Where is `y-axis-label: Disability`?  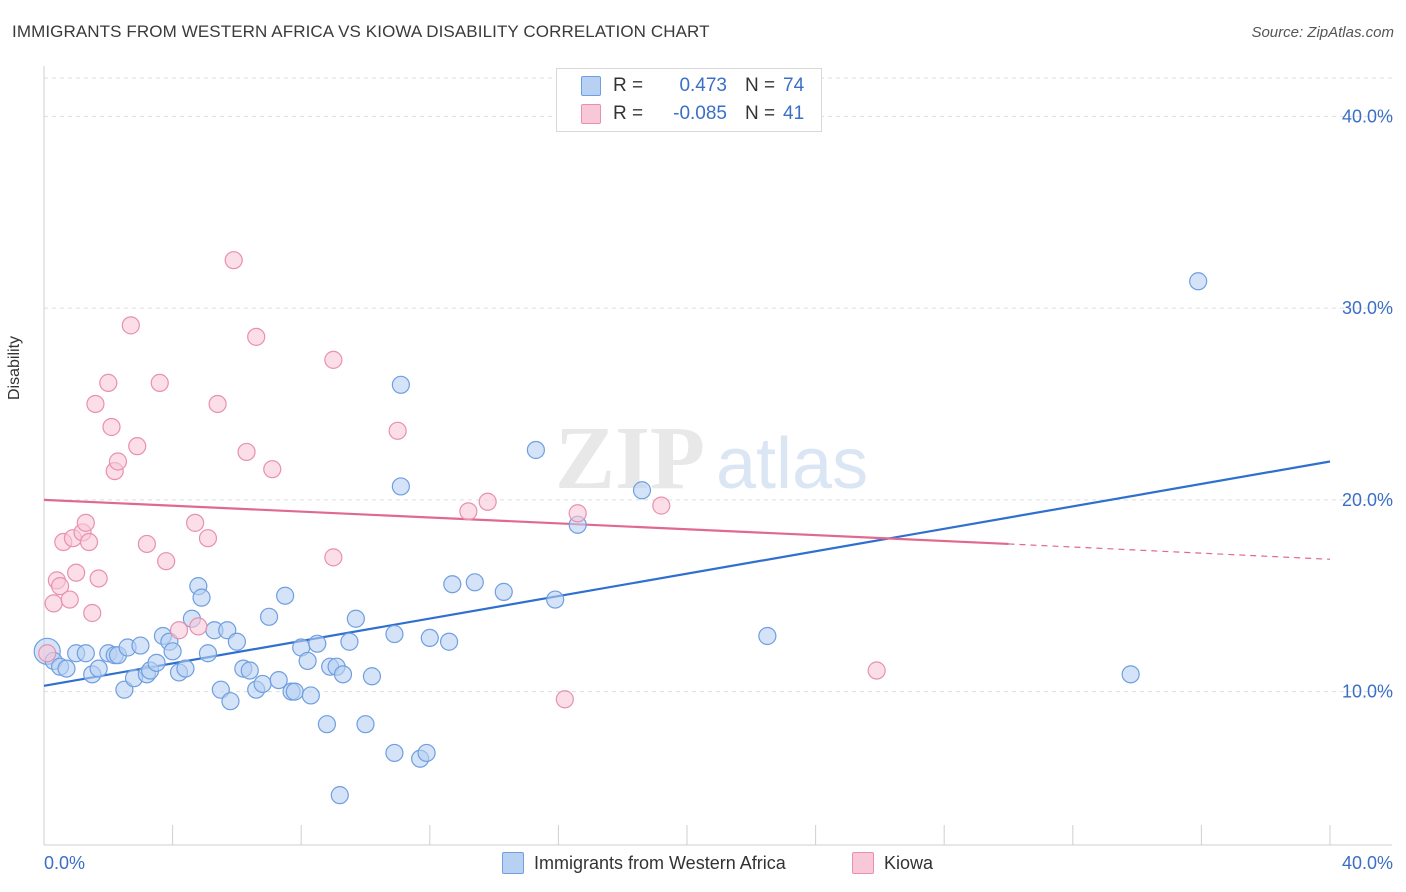
y-axis-label: Disability is located at coordinates (14, 367).